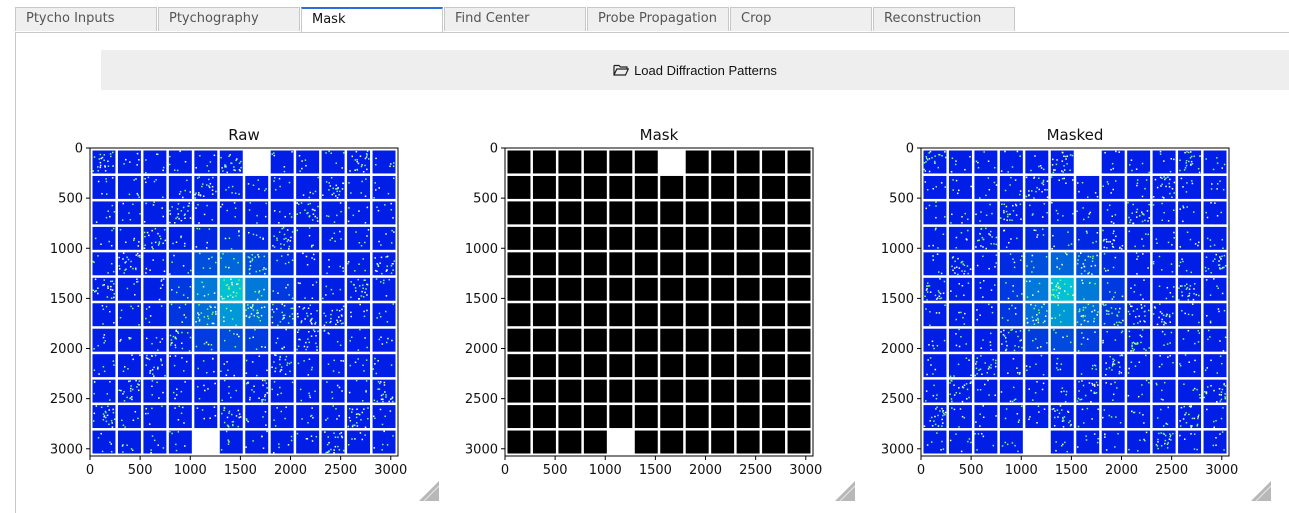 This screenshot has height=513, width=1289. Describe the element at coordinates (695, 70) in the screenshot. I see `load-diffraction-patterns-button: Load Diffraction Patterns` at that location.